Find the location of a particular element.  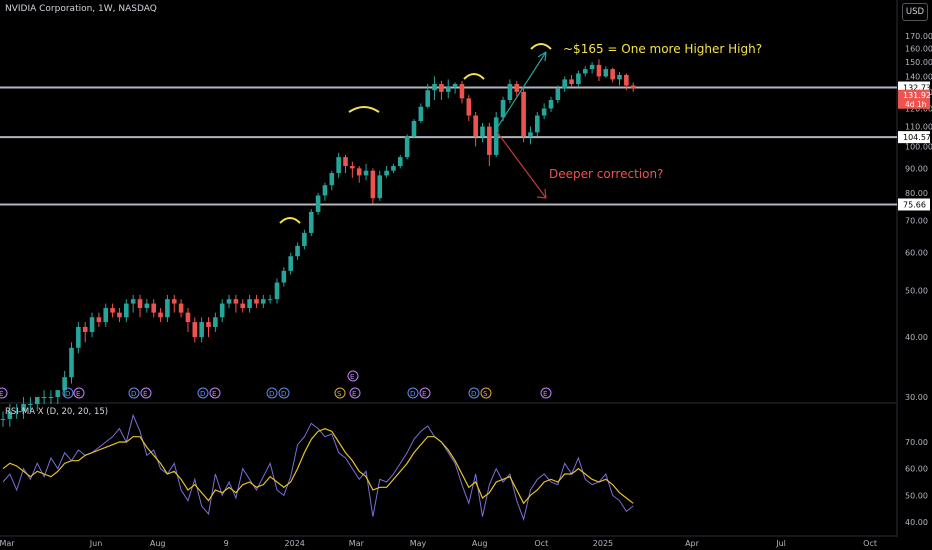

x-tick-label: Aug is located at coordinates (158, 543).